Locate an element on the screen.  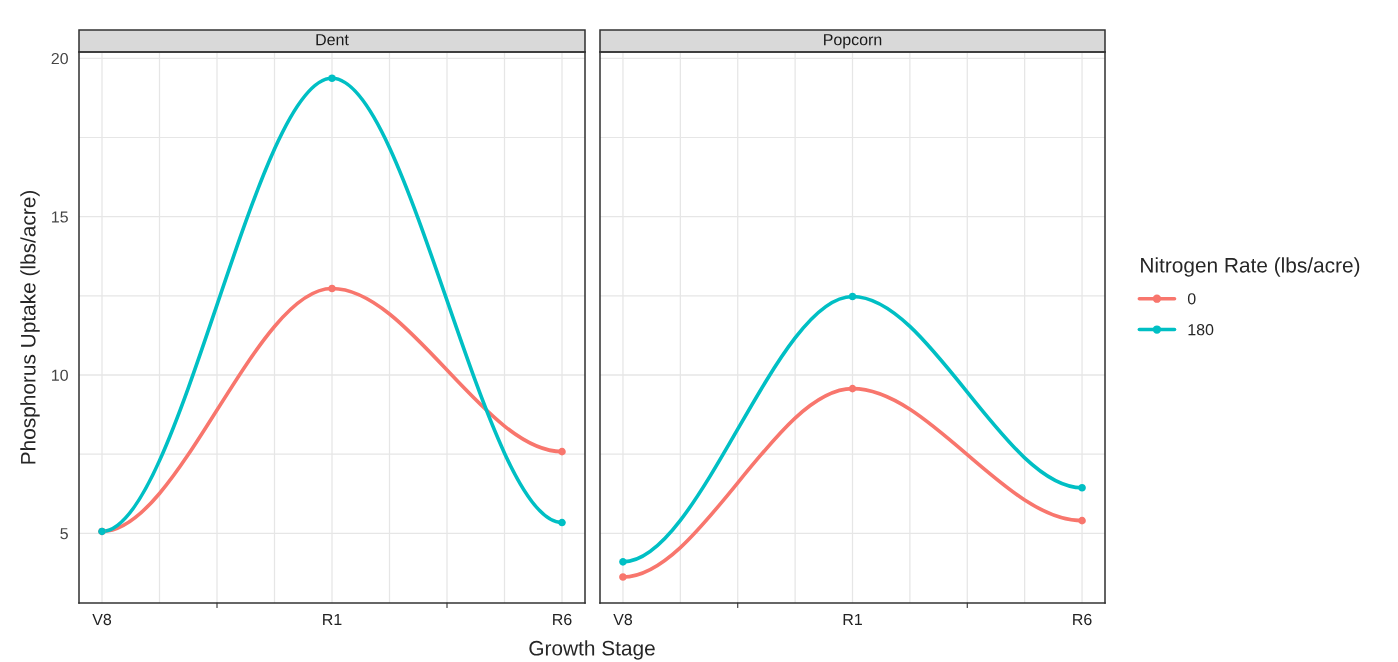
y-tick-label: 20 is located at coordinates (59, 58).